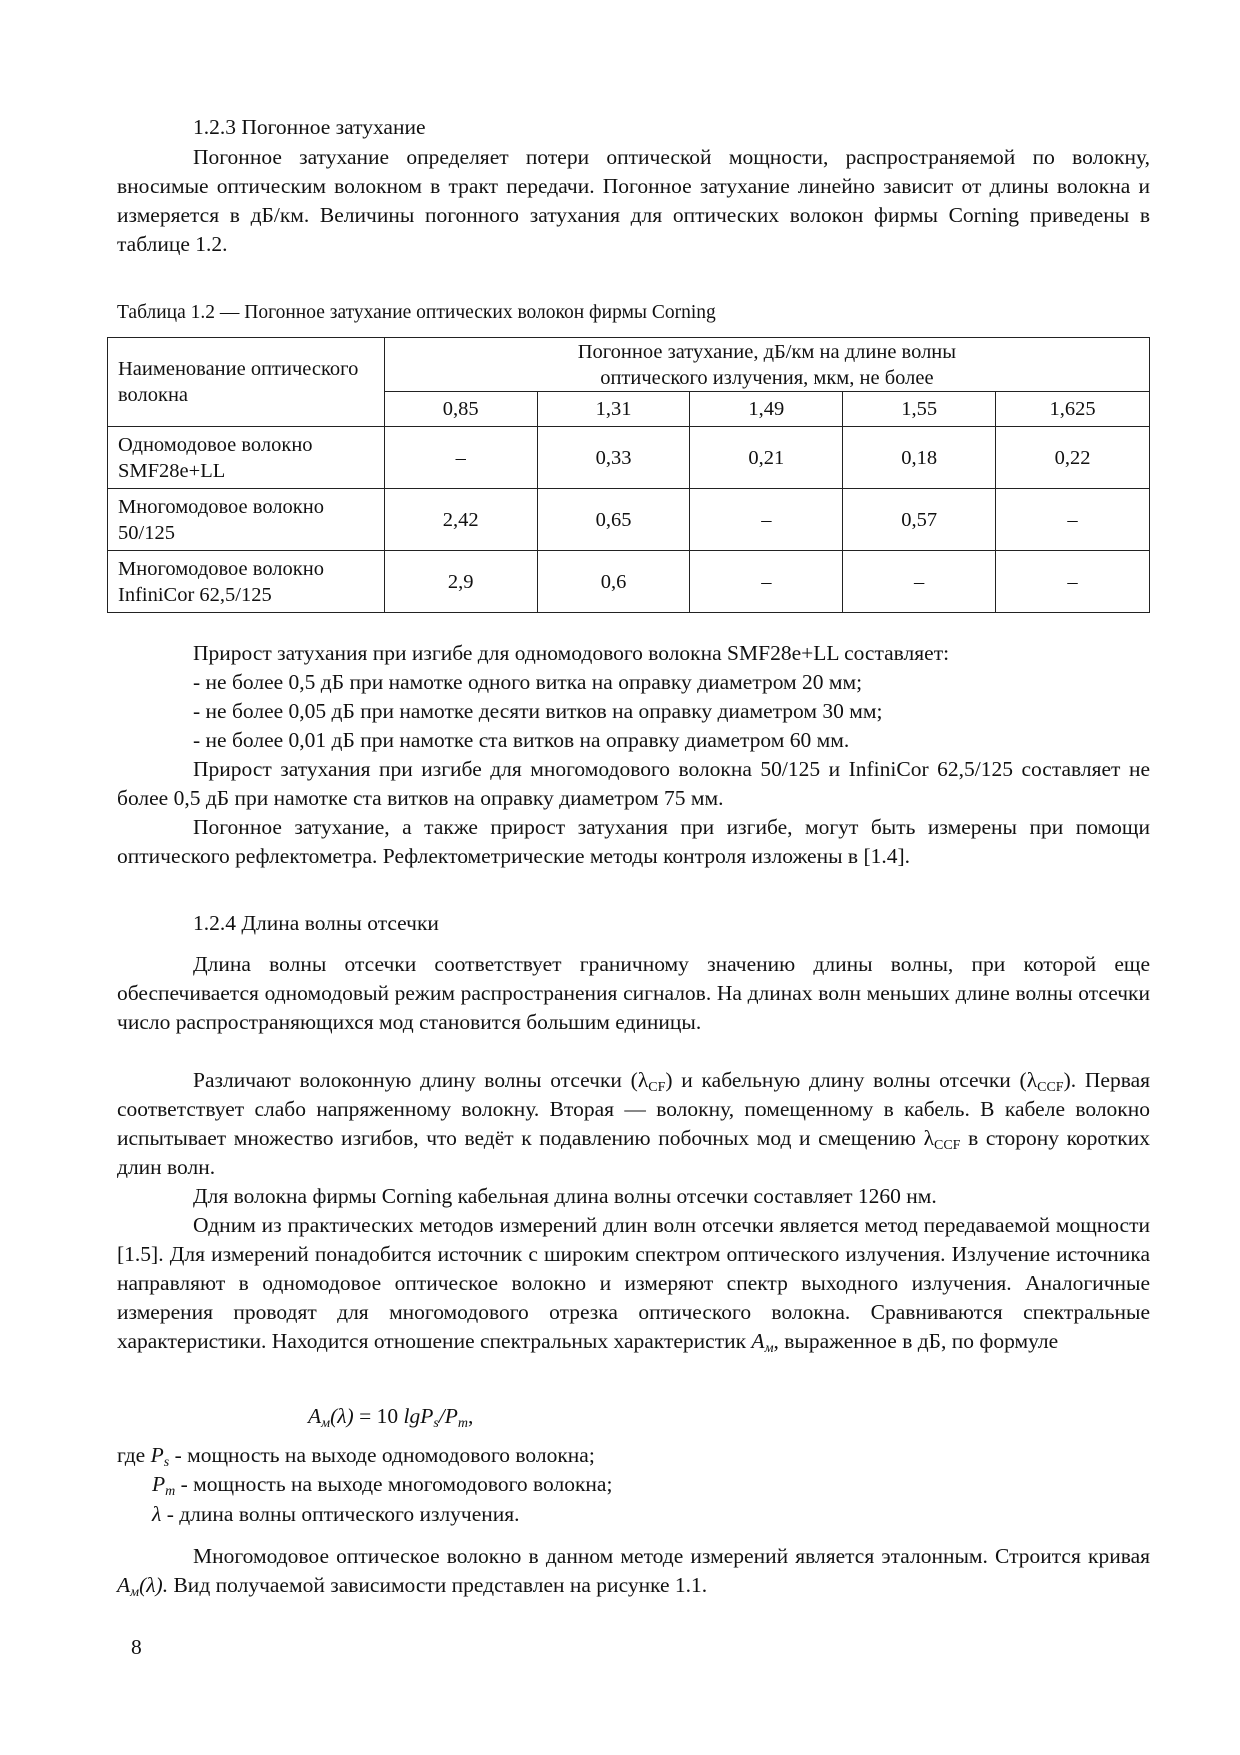  I want to click on text: в сторону коротких длин волн., so click(634, 1152).